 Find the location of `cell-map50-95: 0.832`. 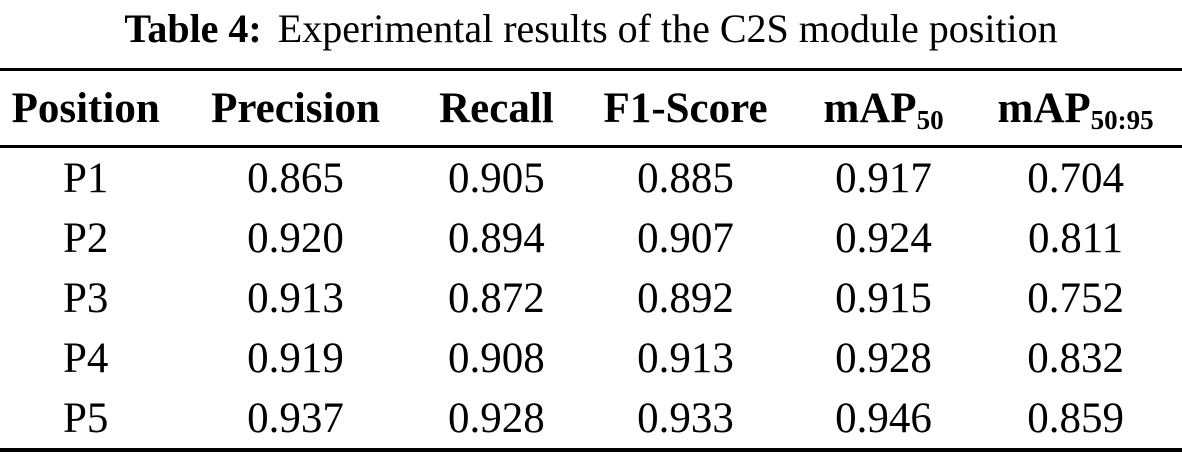

cell-map50-95: 0.832 is located at coordinates (1075, 358).